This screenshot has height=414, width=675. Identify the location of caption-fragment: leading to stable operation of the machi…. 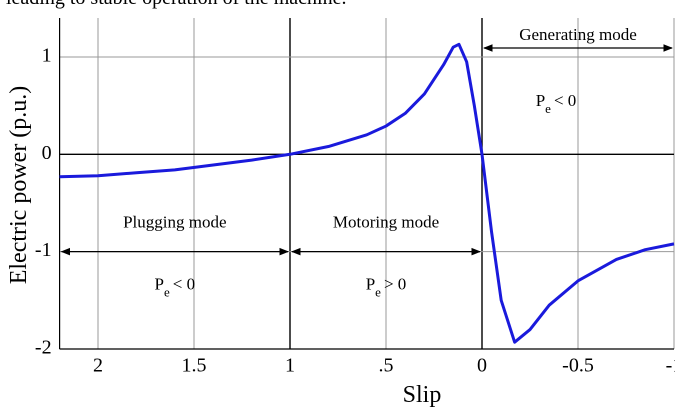
(176, 4).